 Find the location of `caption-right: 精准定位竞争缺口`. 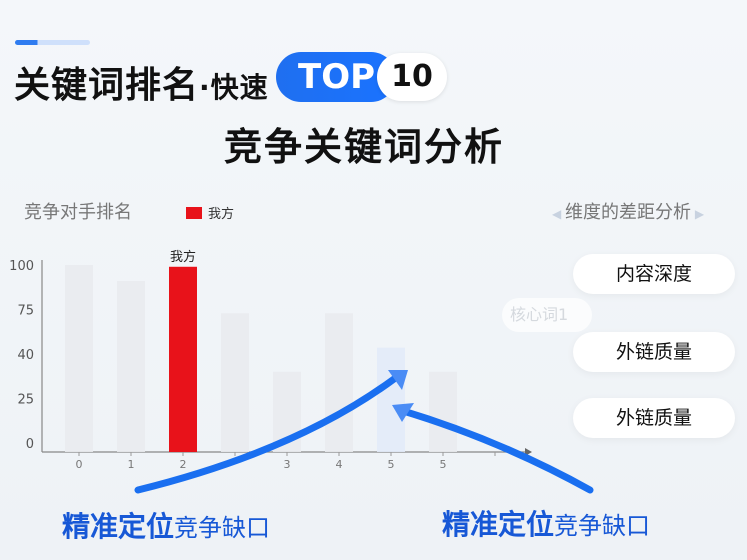

caption-right: 精准定位竞争缺口 is located at coordinates (546, 523).